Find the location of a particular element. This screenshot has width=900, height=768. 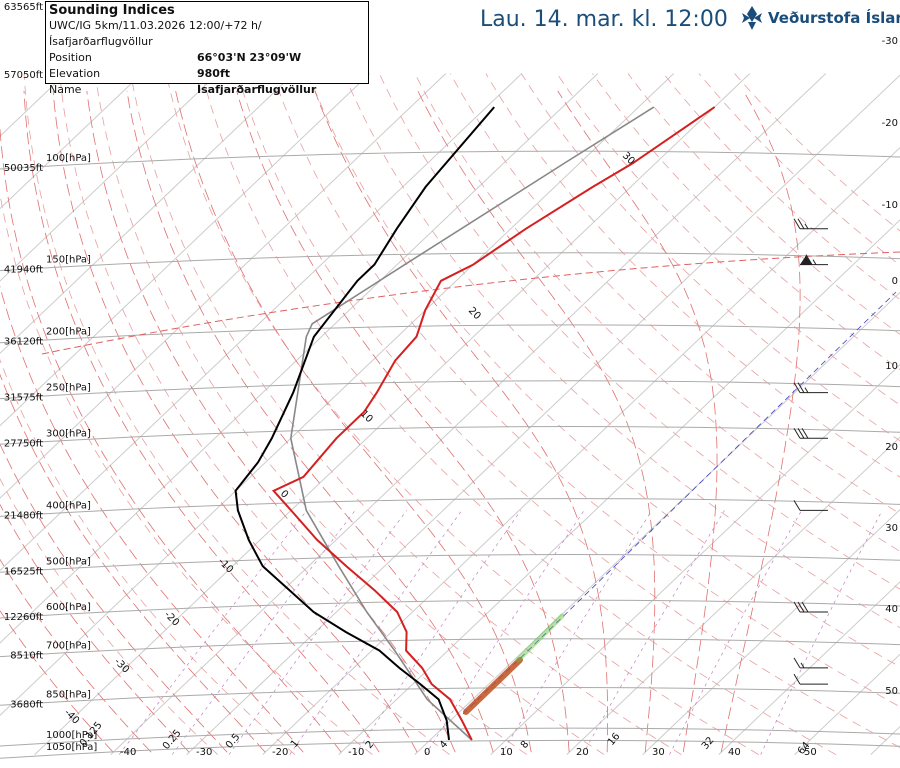

info-row-elevation: Elevation 980ft is located at coordinates (207, 74).